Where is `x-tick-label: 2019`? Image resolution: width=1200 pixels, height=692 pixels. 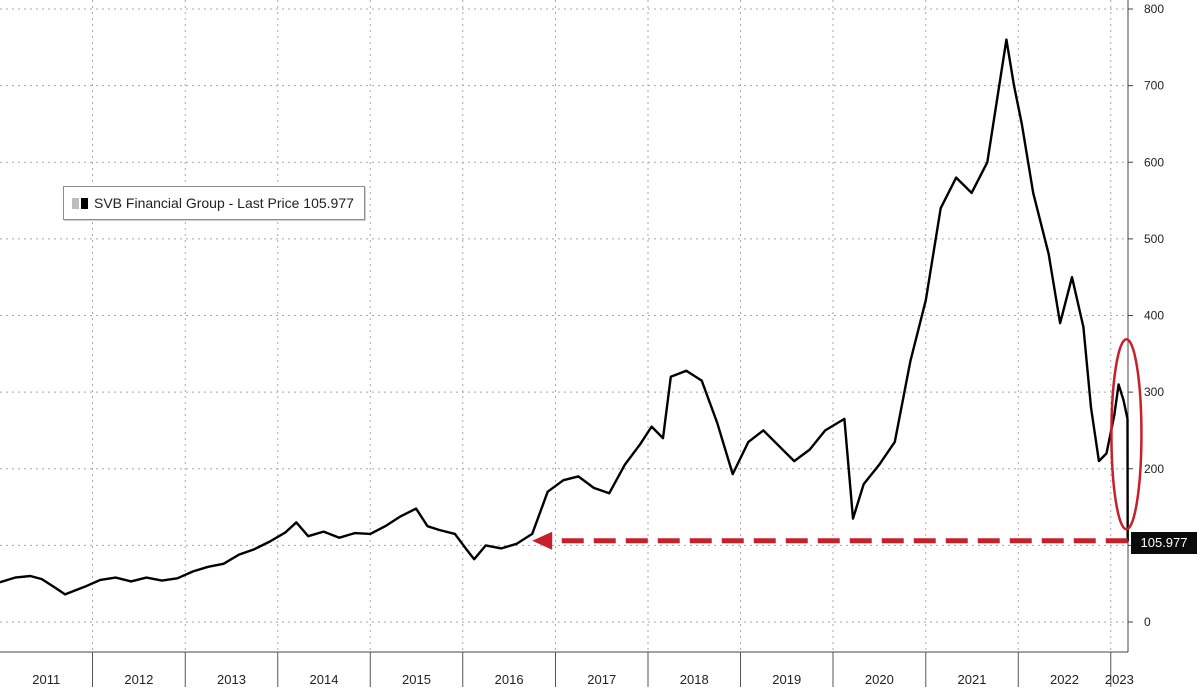
x-tick-label: 2019 is located at coordinates (786, 679).